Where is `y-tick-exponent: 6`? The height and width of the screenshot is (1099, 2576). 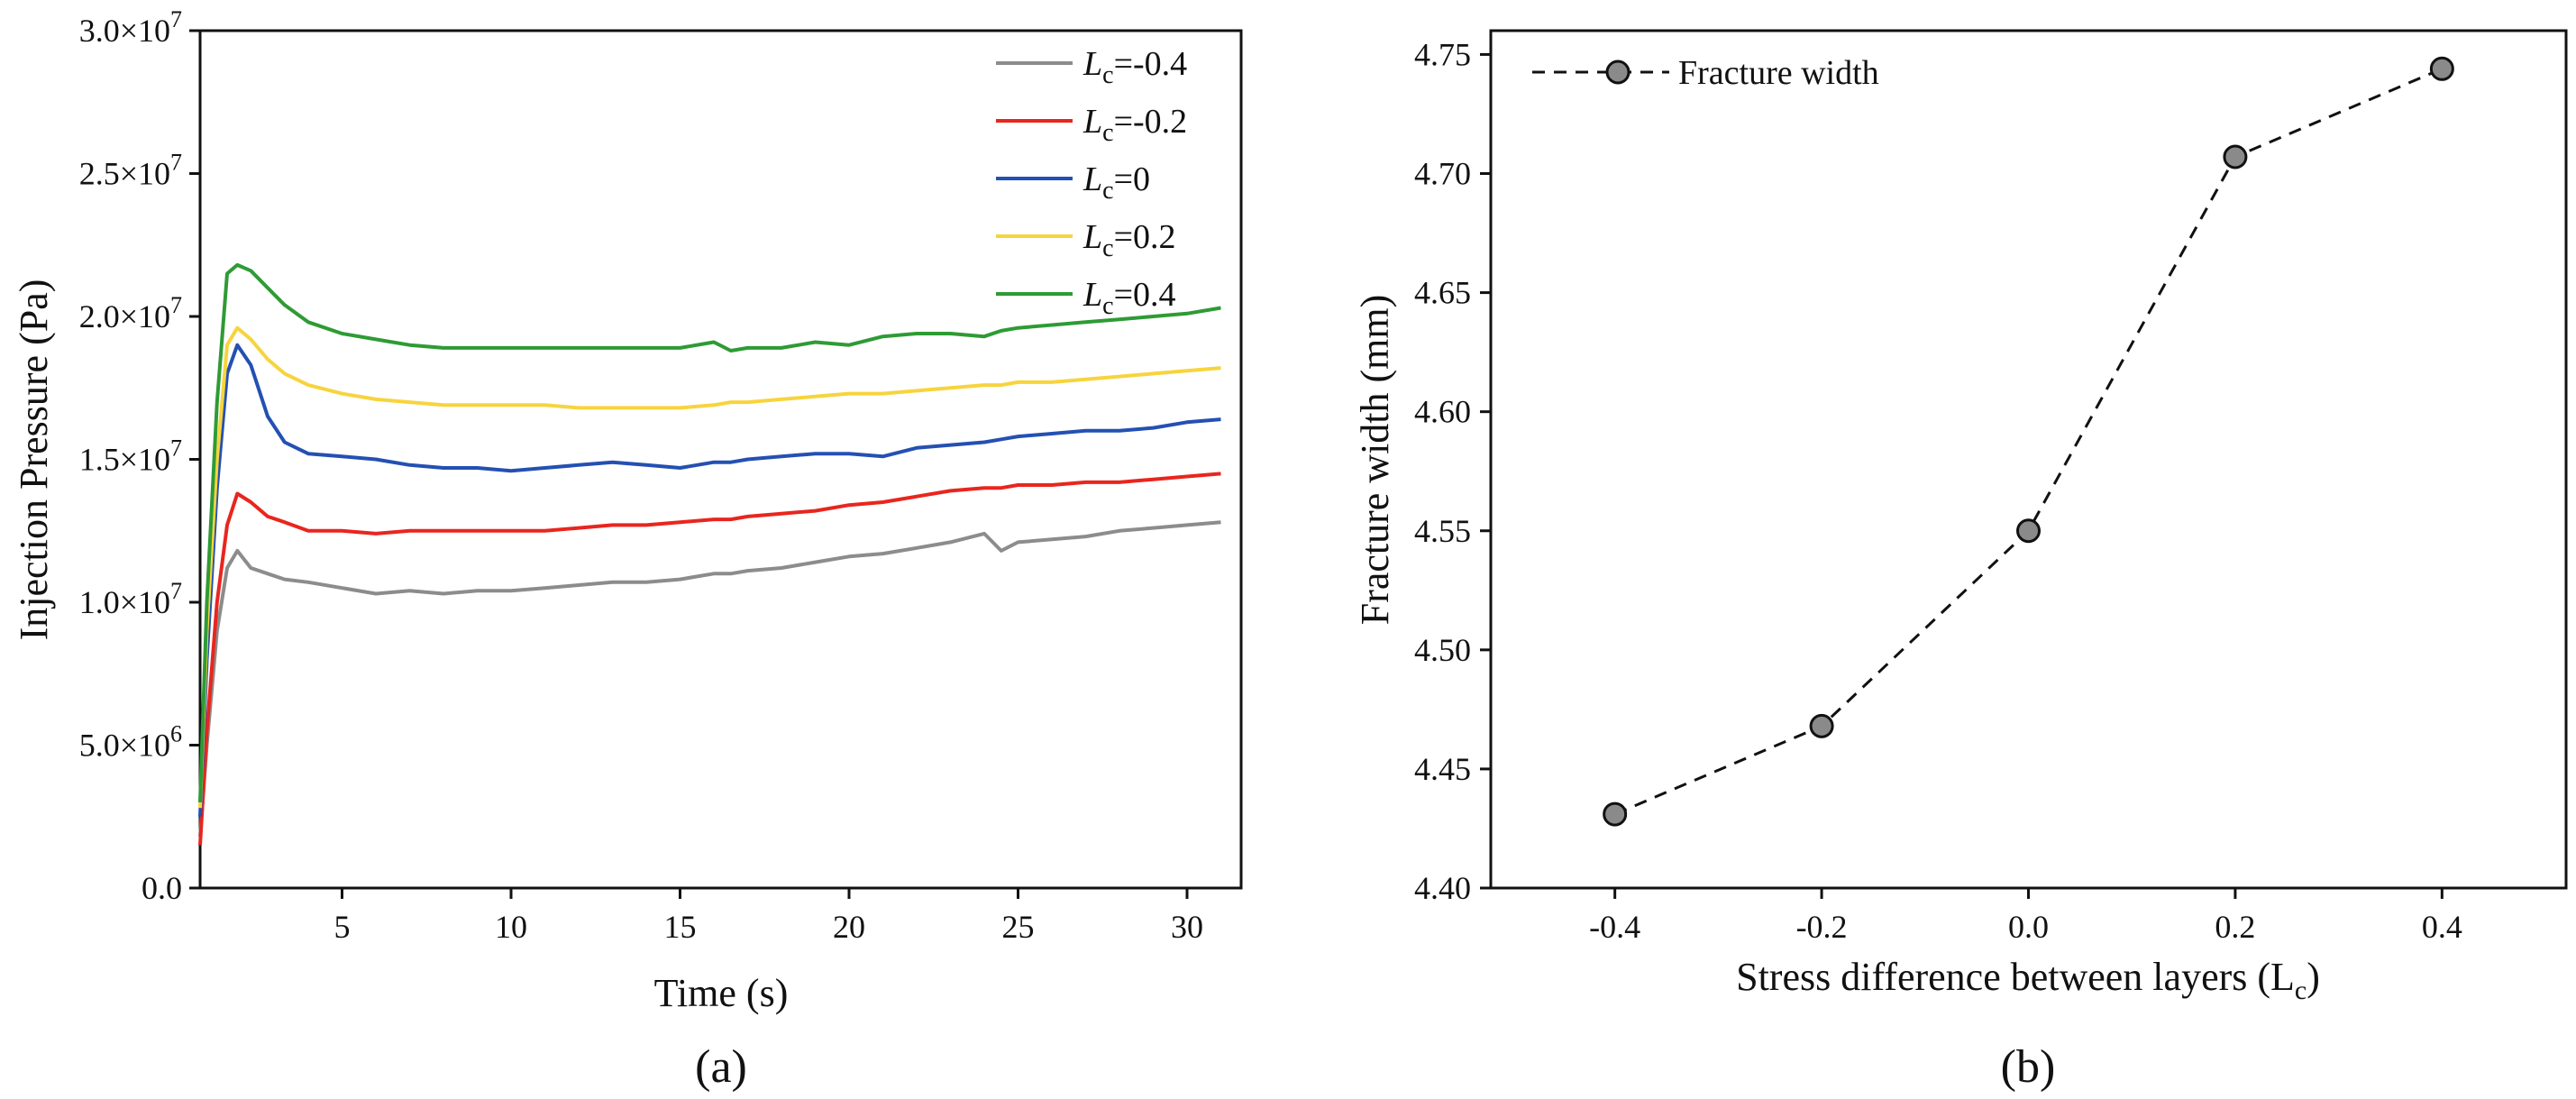
y-tick-exponent: 6 is located at coordinates (176, 734).